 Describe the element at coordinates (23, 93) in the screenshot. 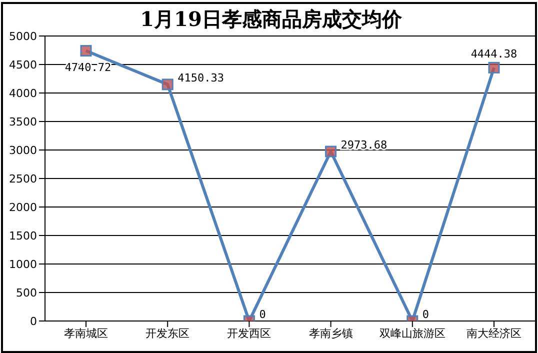

I see `y-tick-label: 4000` at that location.